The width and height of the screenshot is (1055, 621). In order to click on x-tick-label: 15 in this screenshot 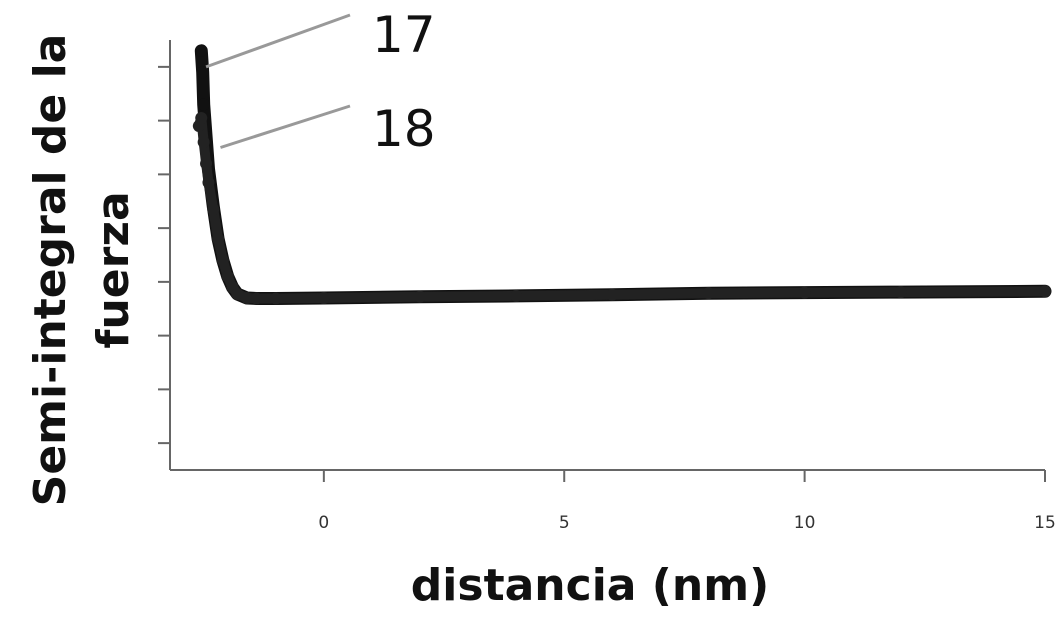, I will do `click(1044, 523)`.